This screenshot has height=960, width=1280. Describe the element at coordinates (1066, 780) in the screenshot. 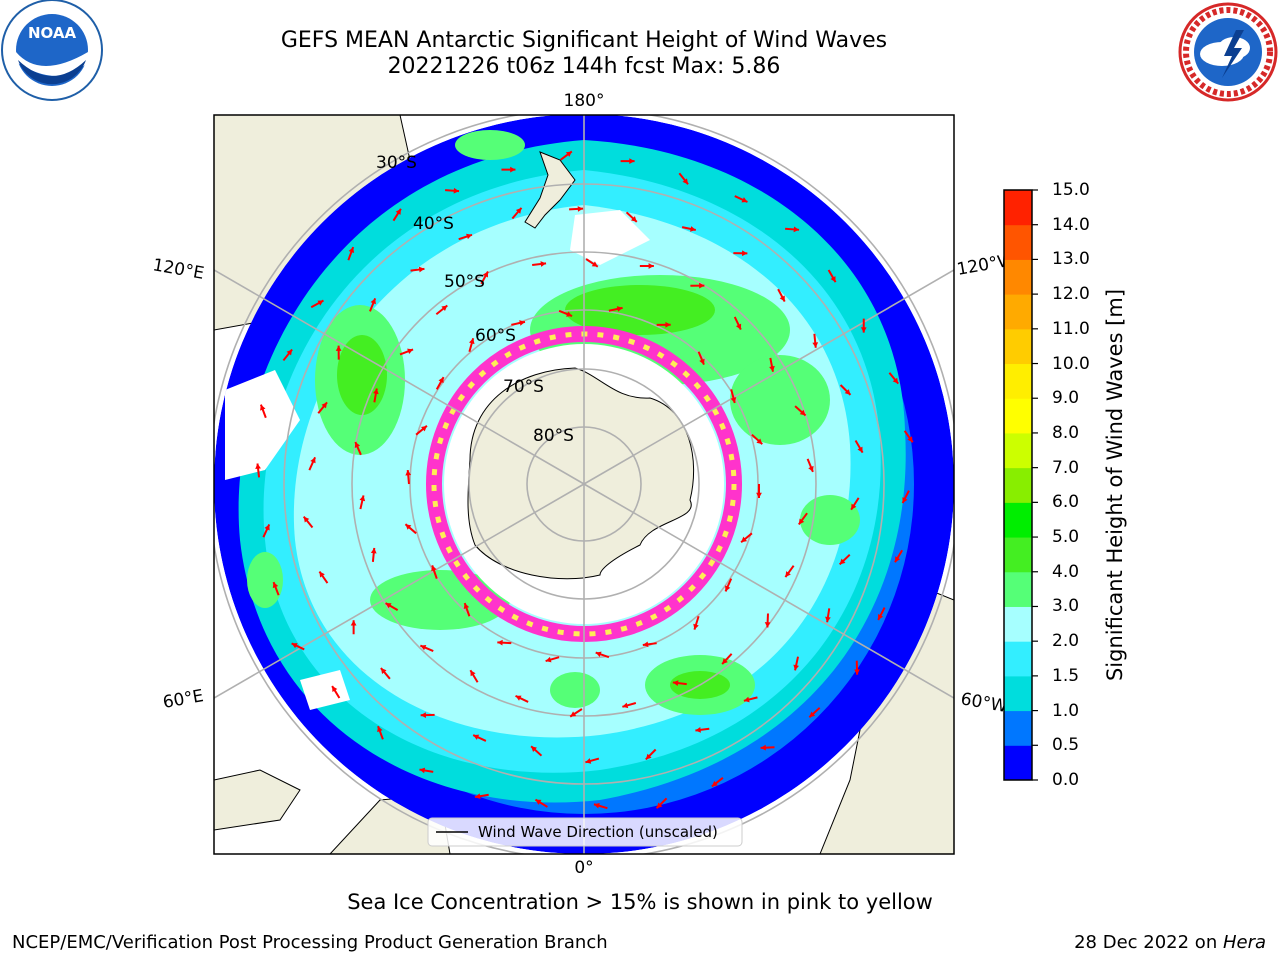

I see `colorbar-tick-label: 0.0` at that location.